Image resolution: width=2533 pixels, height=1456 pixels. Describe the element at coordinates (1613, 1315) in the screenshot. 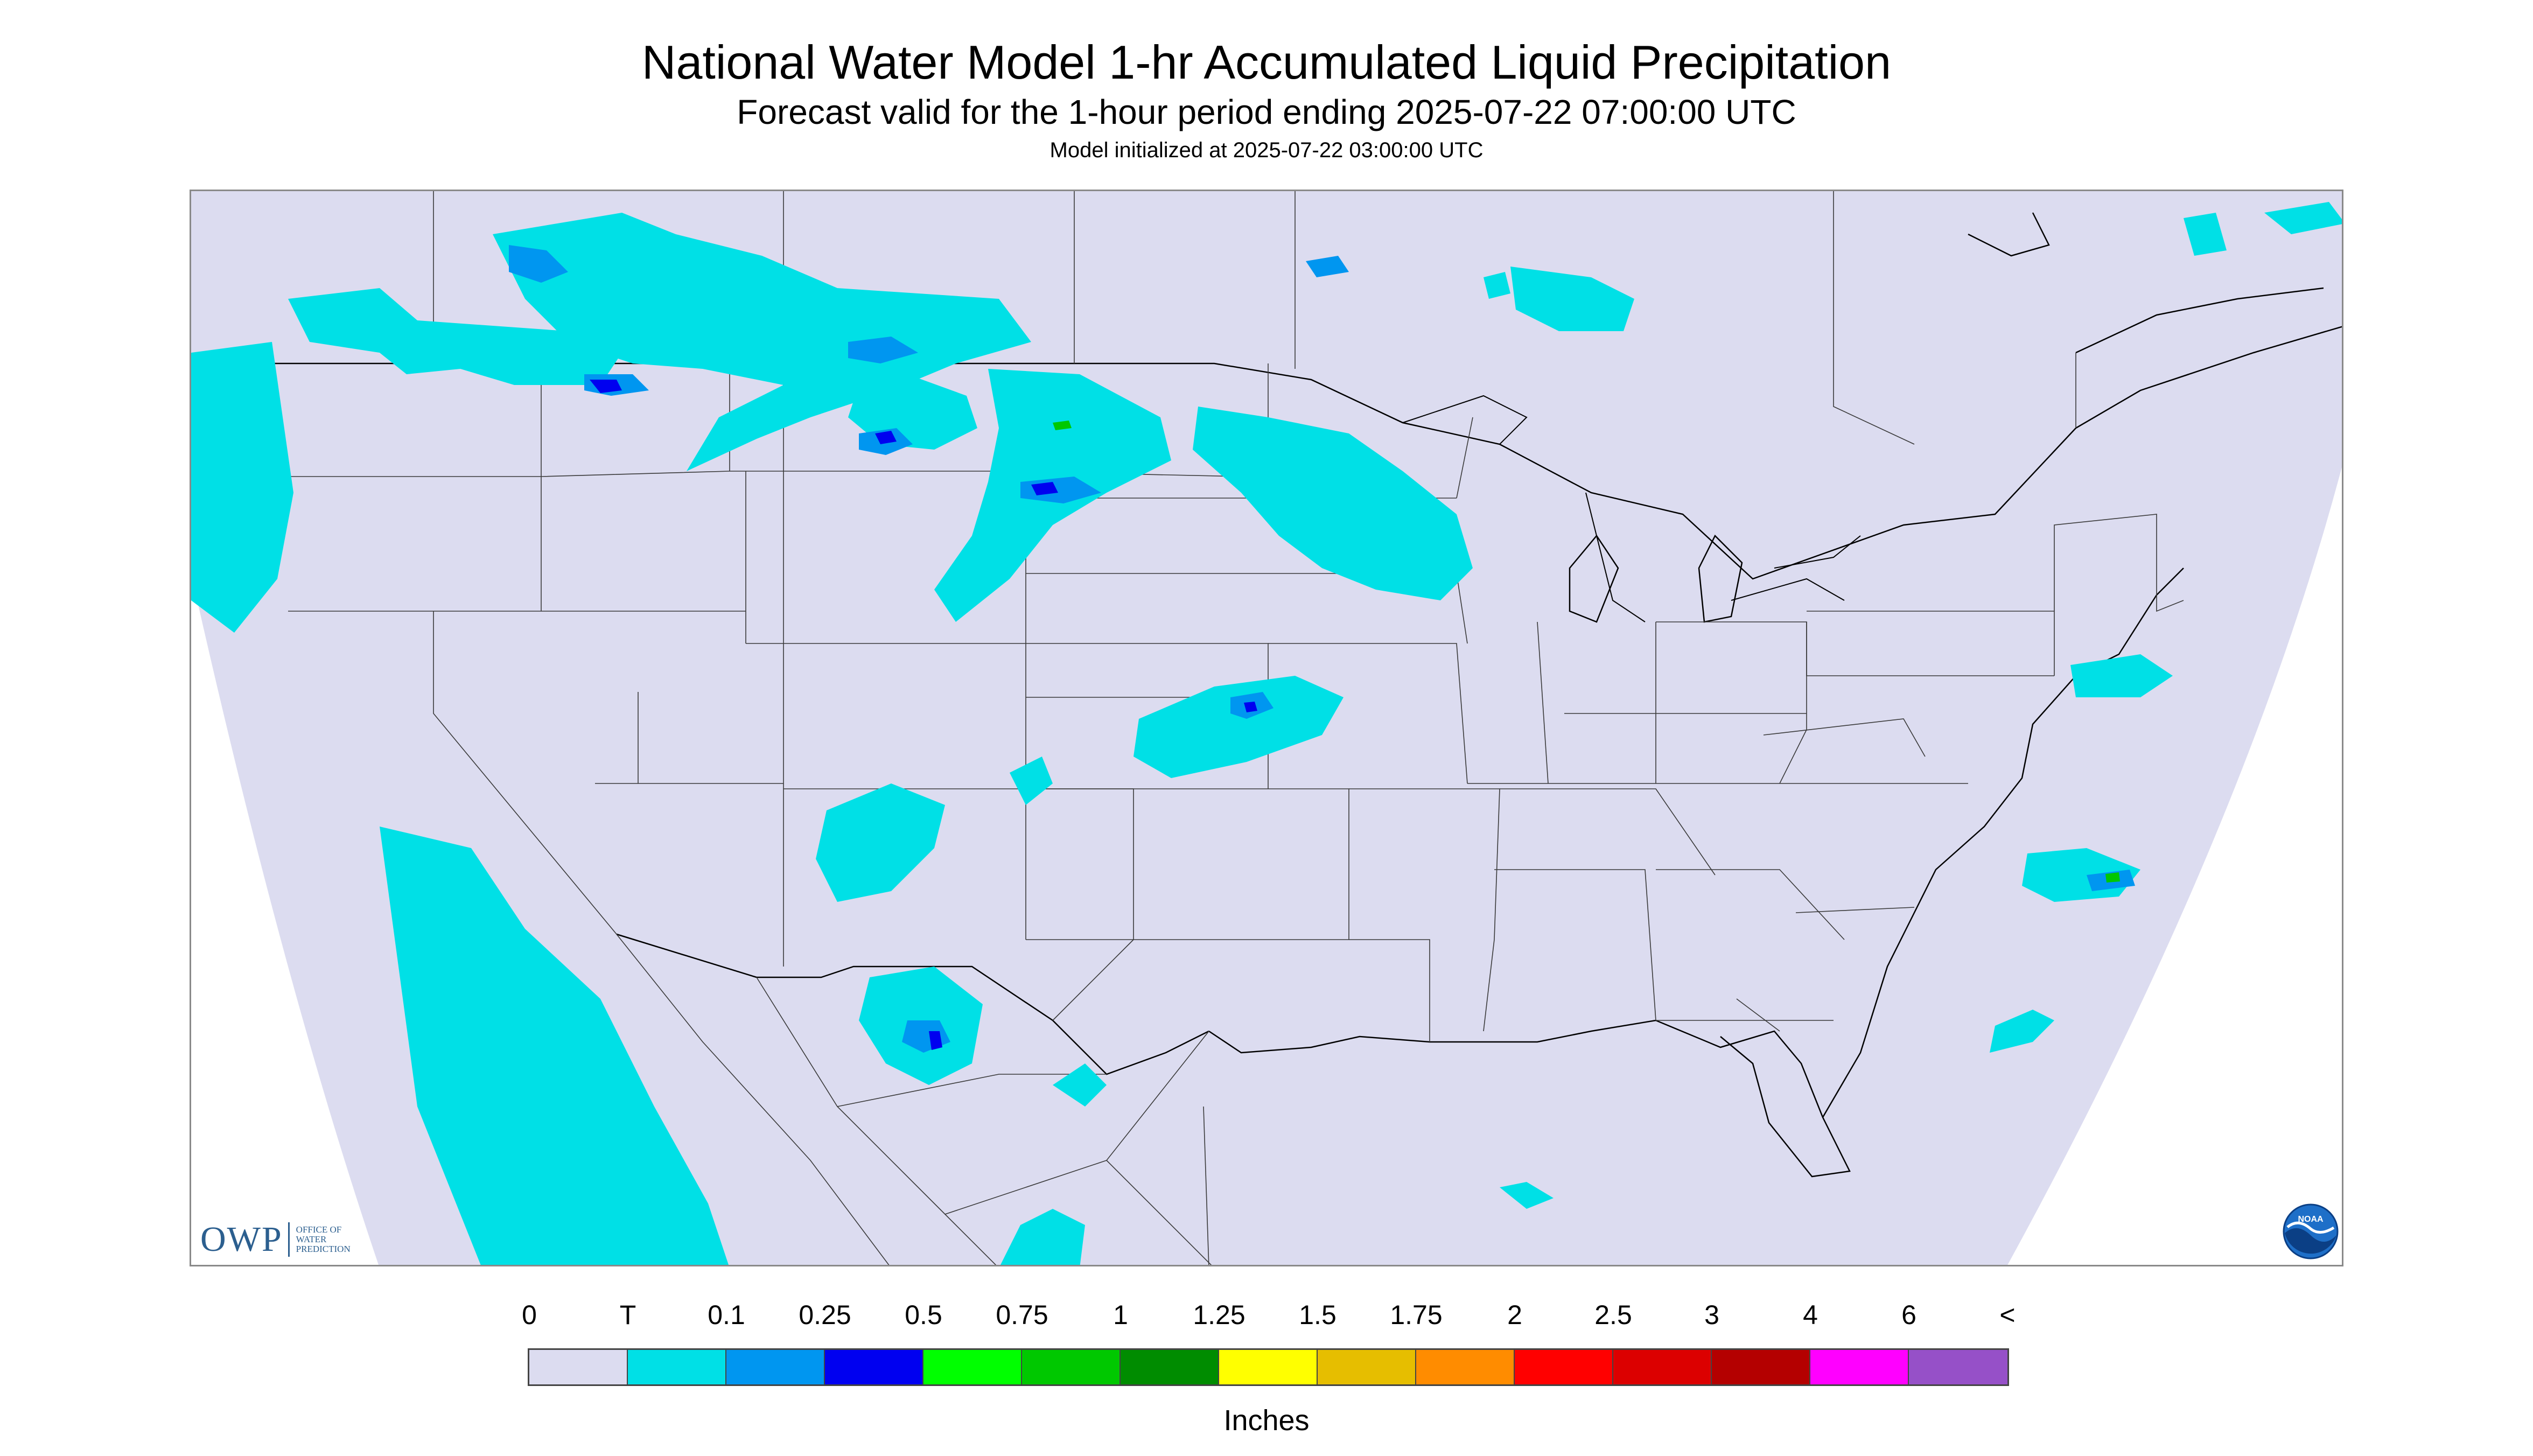

I see `legend-tick-label: 2.5` at that location.